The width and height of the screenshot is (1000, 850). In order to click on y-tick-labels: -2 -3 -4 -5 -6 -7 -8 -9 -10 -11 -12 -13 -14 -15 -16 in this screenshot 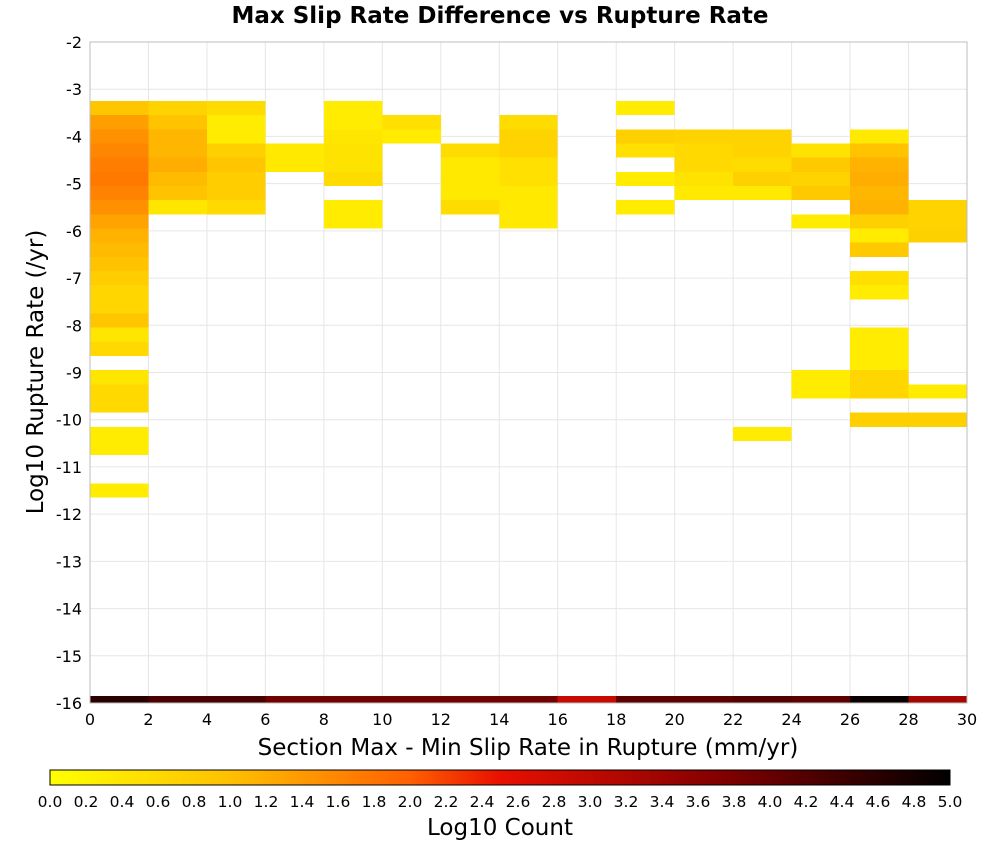, I will do `click(69, 373)`.